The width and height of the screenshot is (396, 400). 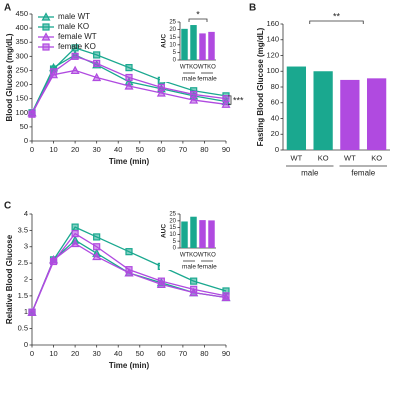 I want to click on y-axis-label: Fasting Blood Glucose (mg/dL), so click(x=260, y=86).